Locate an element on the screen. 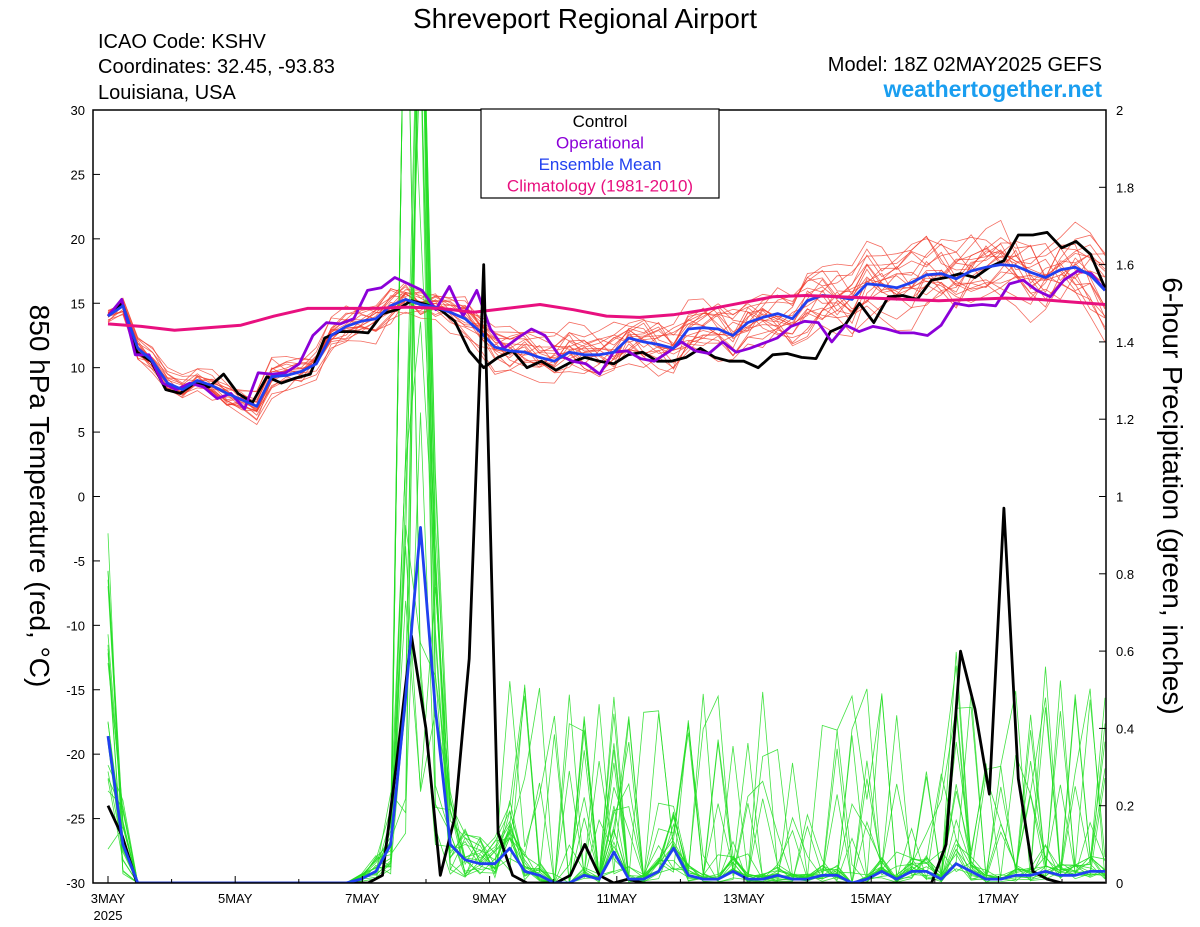 This screenshot has width=1200, height=927. y2-tick-label: 2 is located at coordinates (1119, 110).